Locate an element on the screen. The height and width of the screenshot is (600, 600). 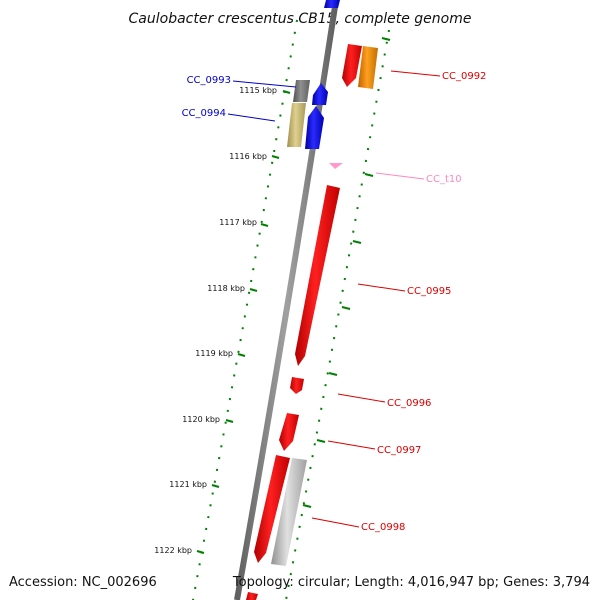
tick-label: 1119 kbp is located at coordinates (214, 353).